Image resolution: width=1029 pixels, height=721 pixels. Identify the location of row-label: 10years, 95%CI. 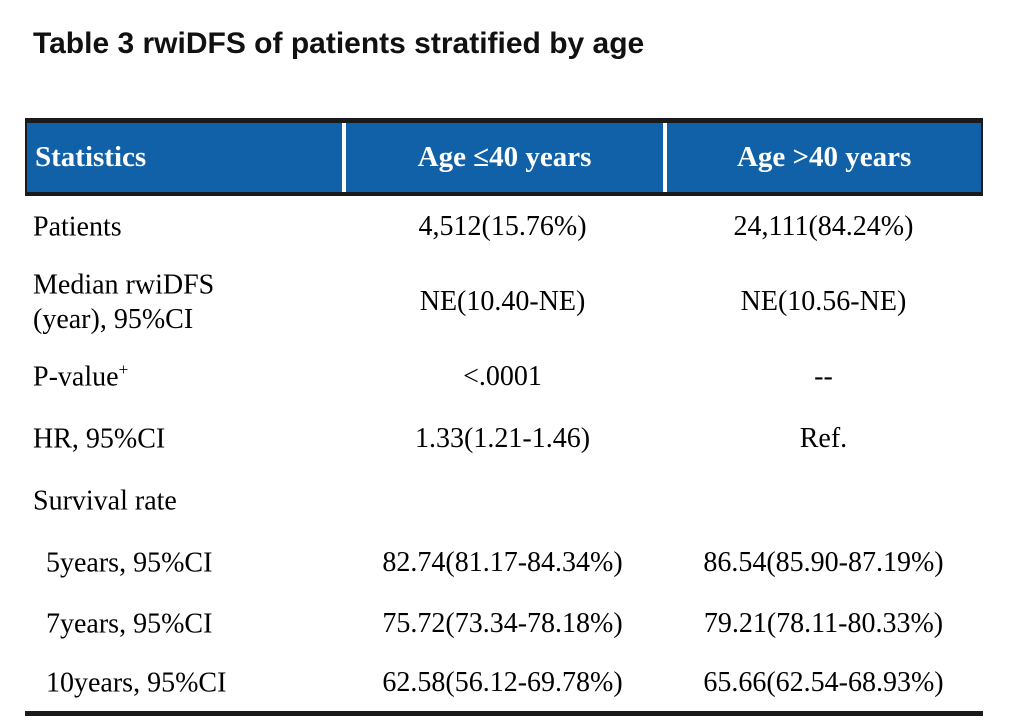
(136, 683).